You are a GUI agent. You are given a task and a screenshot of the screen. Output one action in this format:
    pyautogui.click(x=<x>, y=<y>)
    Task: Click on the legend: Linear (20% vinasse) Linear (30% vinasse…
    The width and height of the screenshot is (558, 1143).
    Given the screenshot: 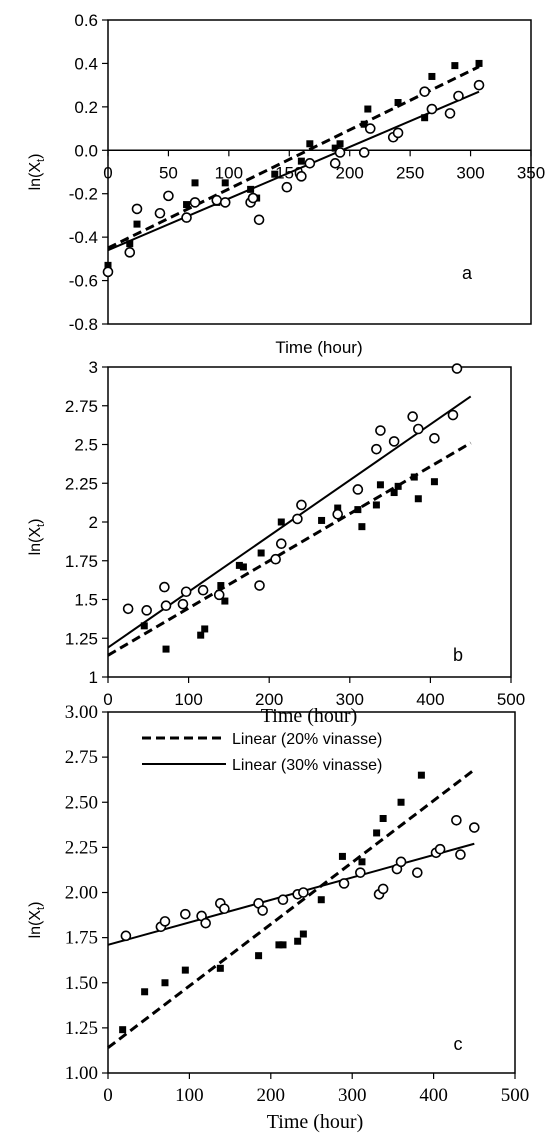 What is the action you would take?
    pyautogui.click(x=262, y=752)
    